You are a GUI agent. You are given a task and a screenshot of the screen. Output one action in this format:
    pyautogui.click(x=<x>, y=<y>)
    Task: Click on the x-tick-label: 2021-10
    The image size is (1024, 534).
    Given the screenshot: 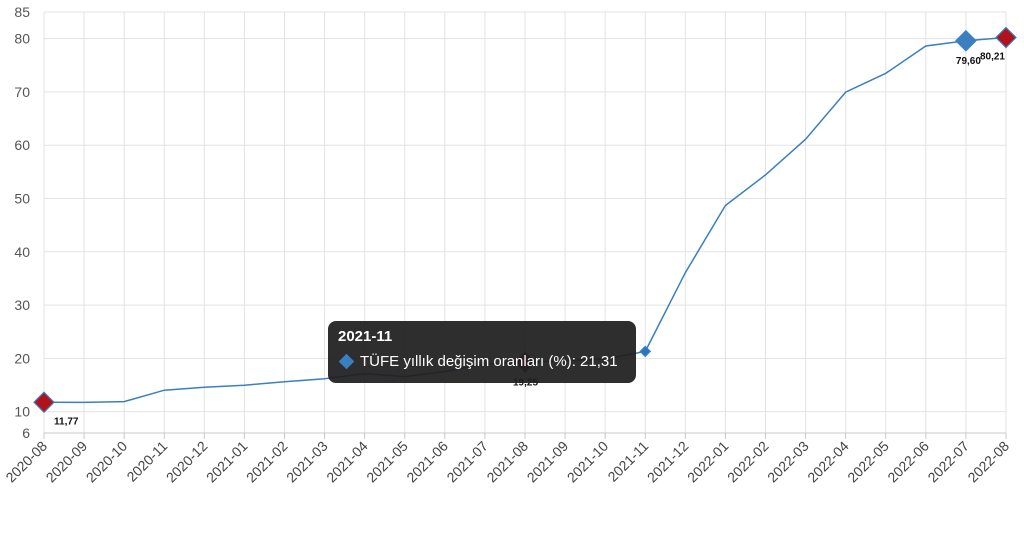 What is the action you would take?
    pyautogui.click(x=588, y=462)
    